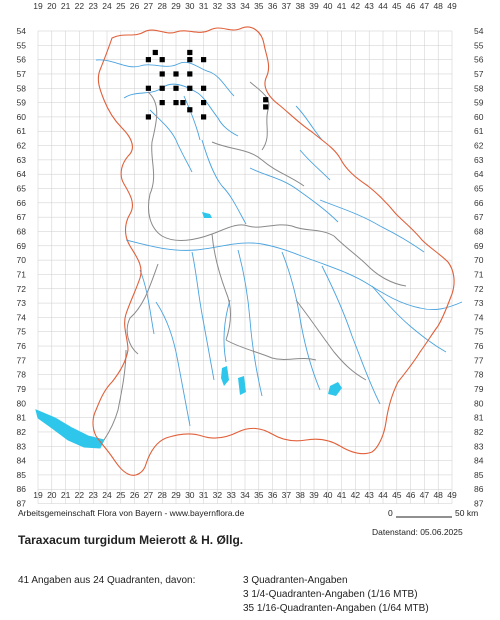 This screenshot has height=620, width=500. What do you see at coordinates (479, 260) in the screenshot?
I see `right-y-label: 70` at bounding box center [479, 260].